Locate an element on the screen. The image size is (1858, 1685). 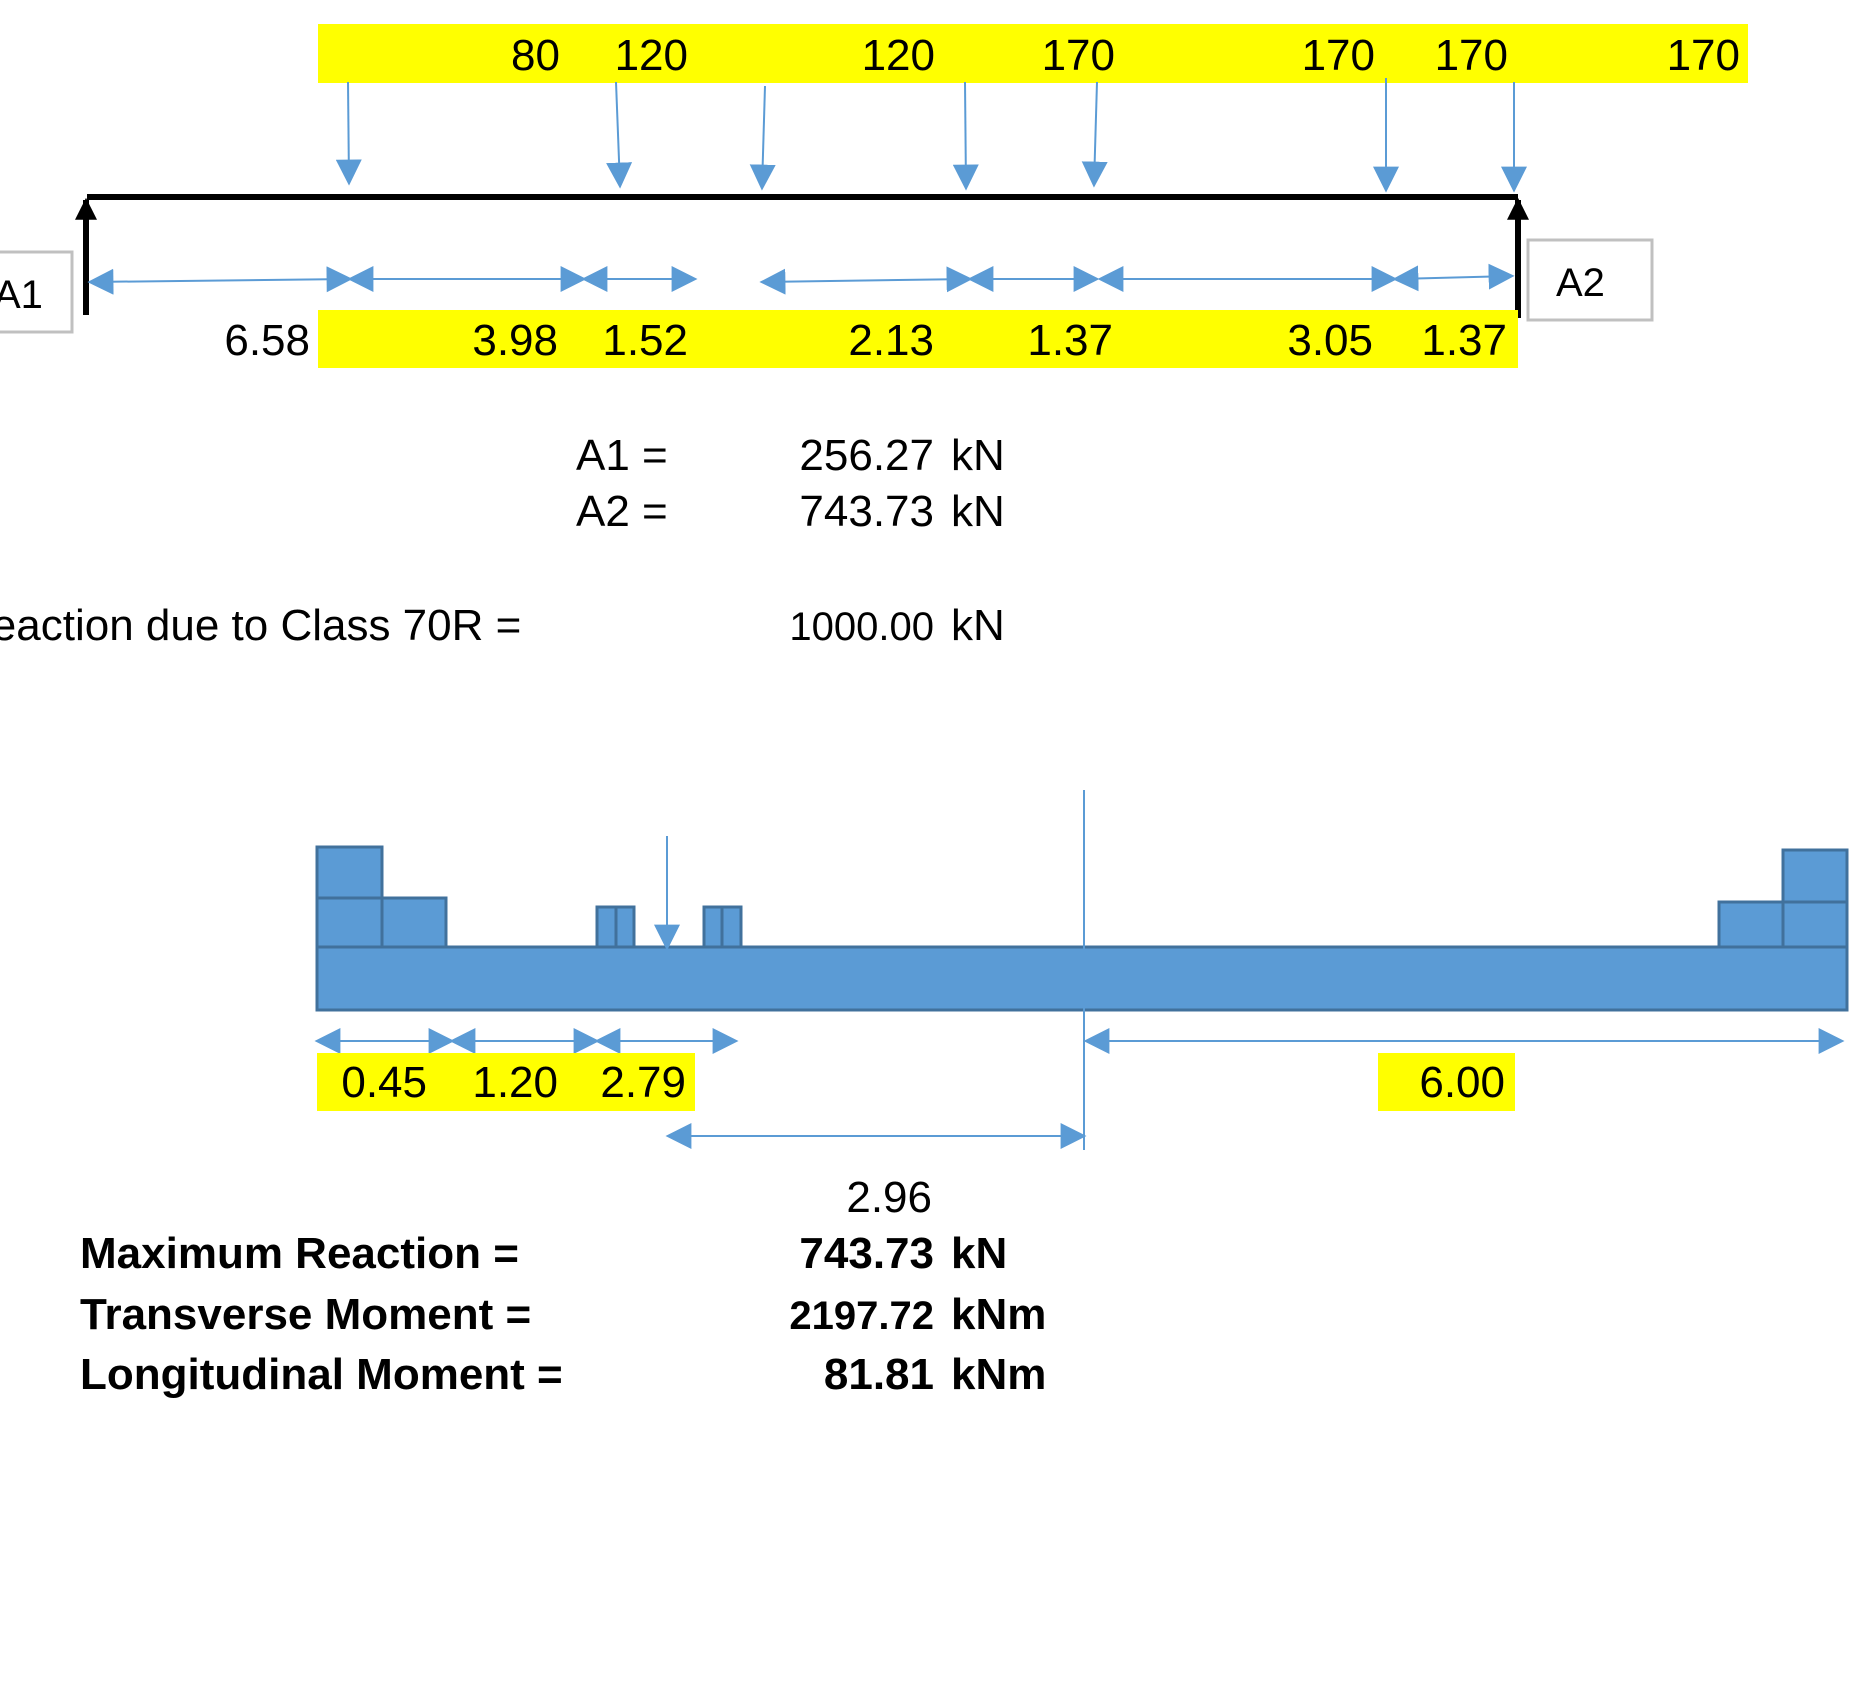
result-value: 743.73 is located at coordinates (866, 1253).